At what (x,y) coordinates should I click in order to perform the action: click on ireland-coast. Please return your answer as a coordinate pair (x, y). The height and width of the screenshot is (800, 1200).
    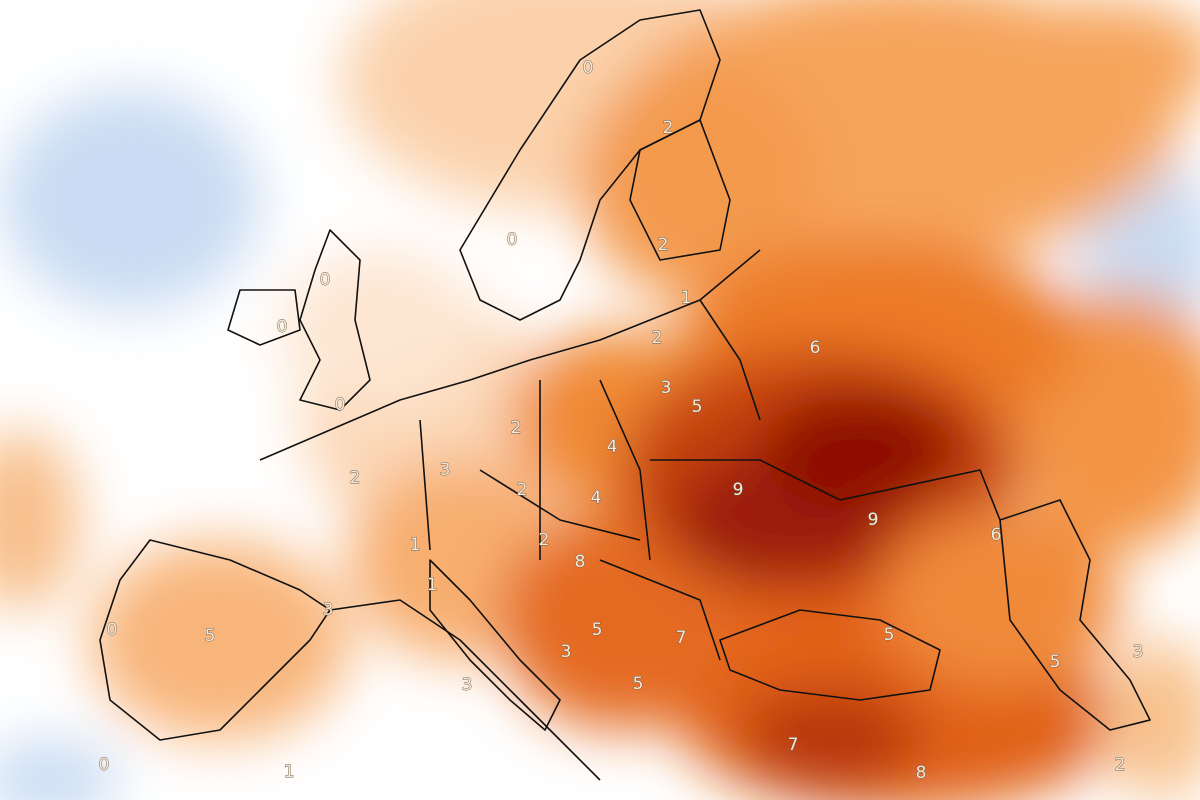
    Looking at the image, I should click on (264, 317).